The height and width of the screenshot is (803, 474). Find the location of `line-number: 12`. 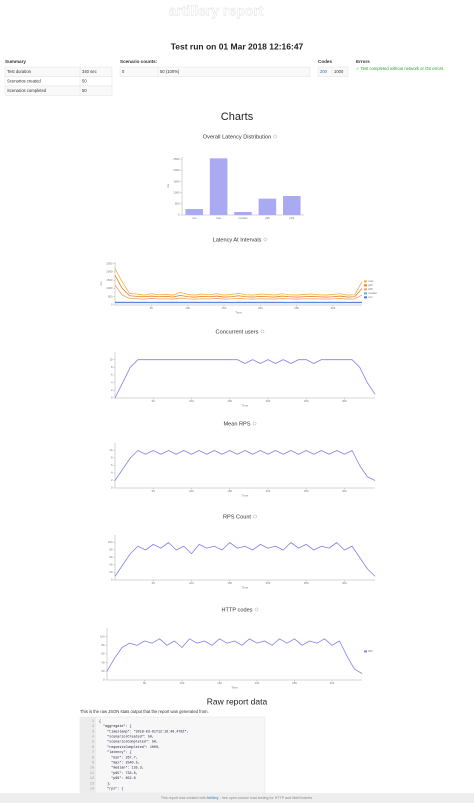

line-number: 12 is located at coordinates (92, 779).